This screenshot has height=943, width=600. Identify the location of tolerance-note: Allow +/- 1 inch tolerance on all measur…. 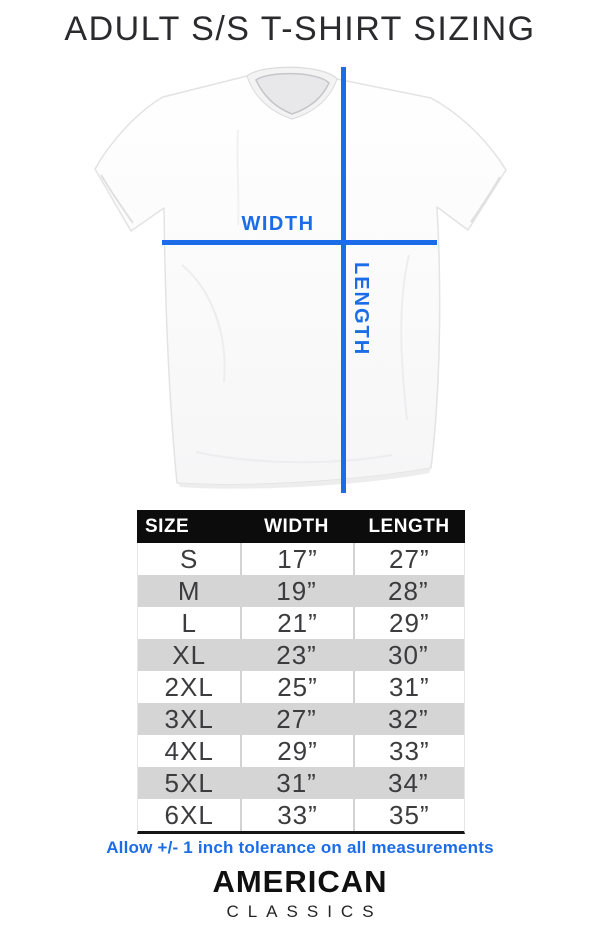
(300, 847).